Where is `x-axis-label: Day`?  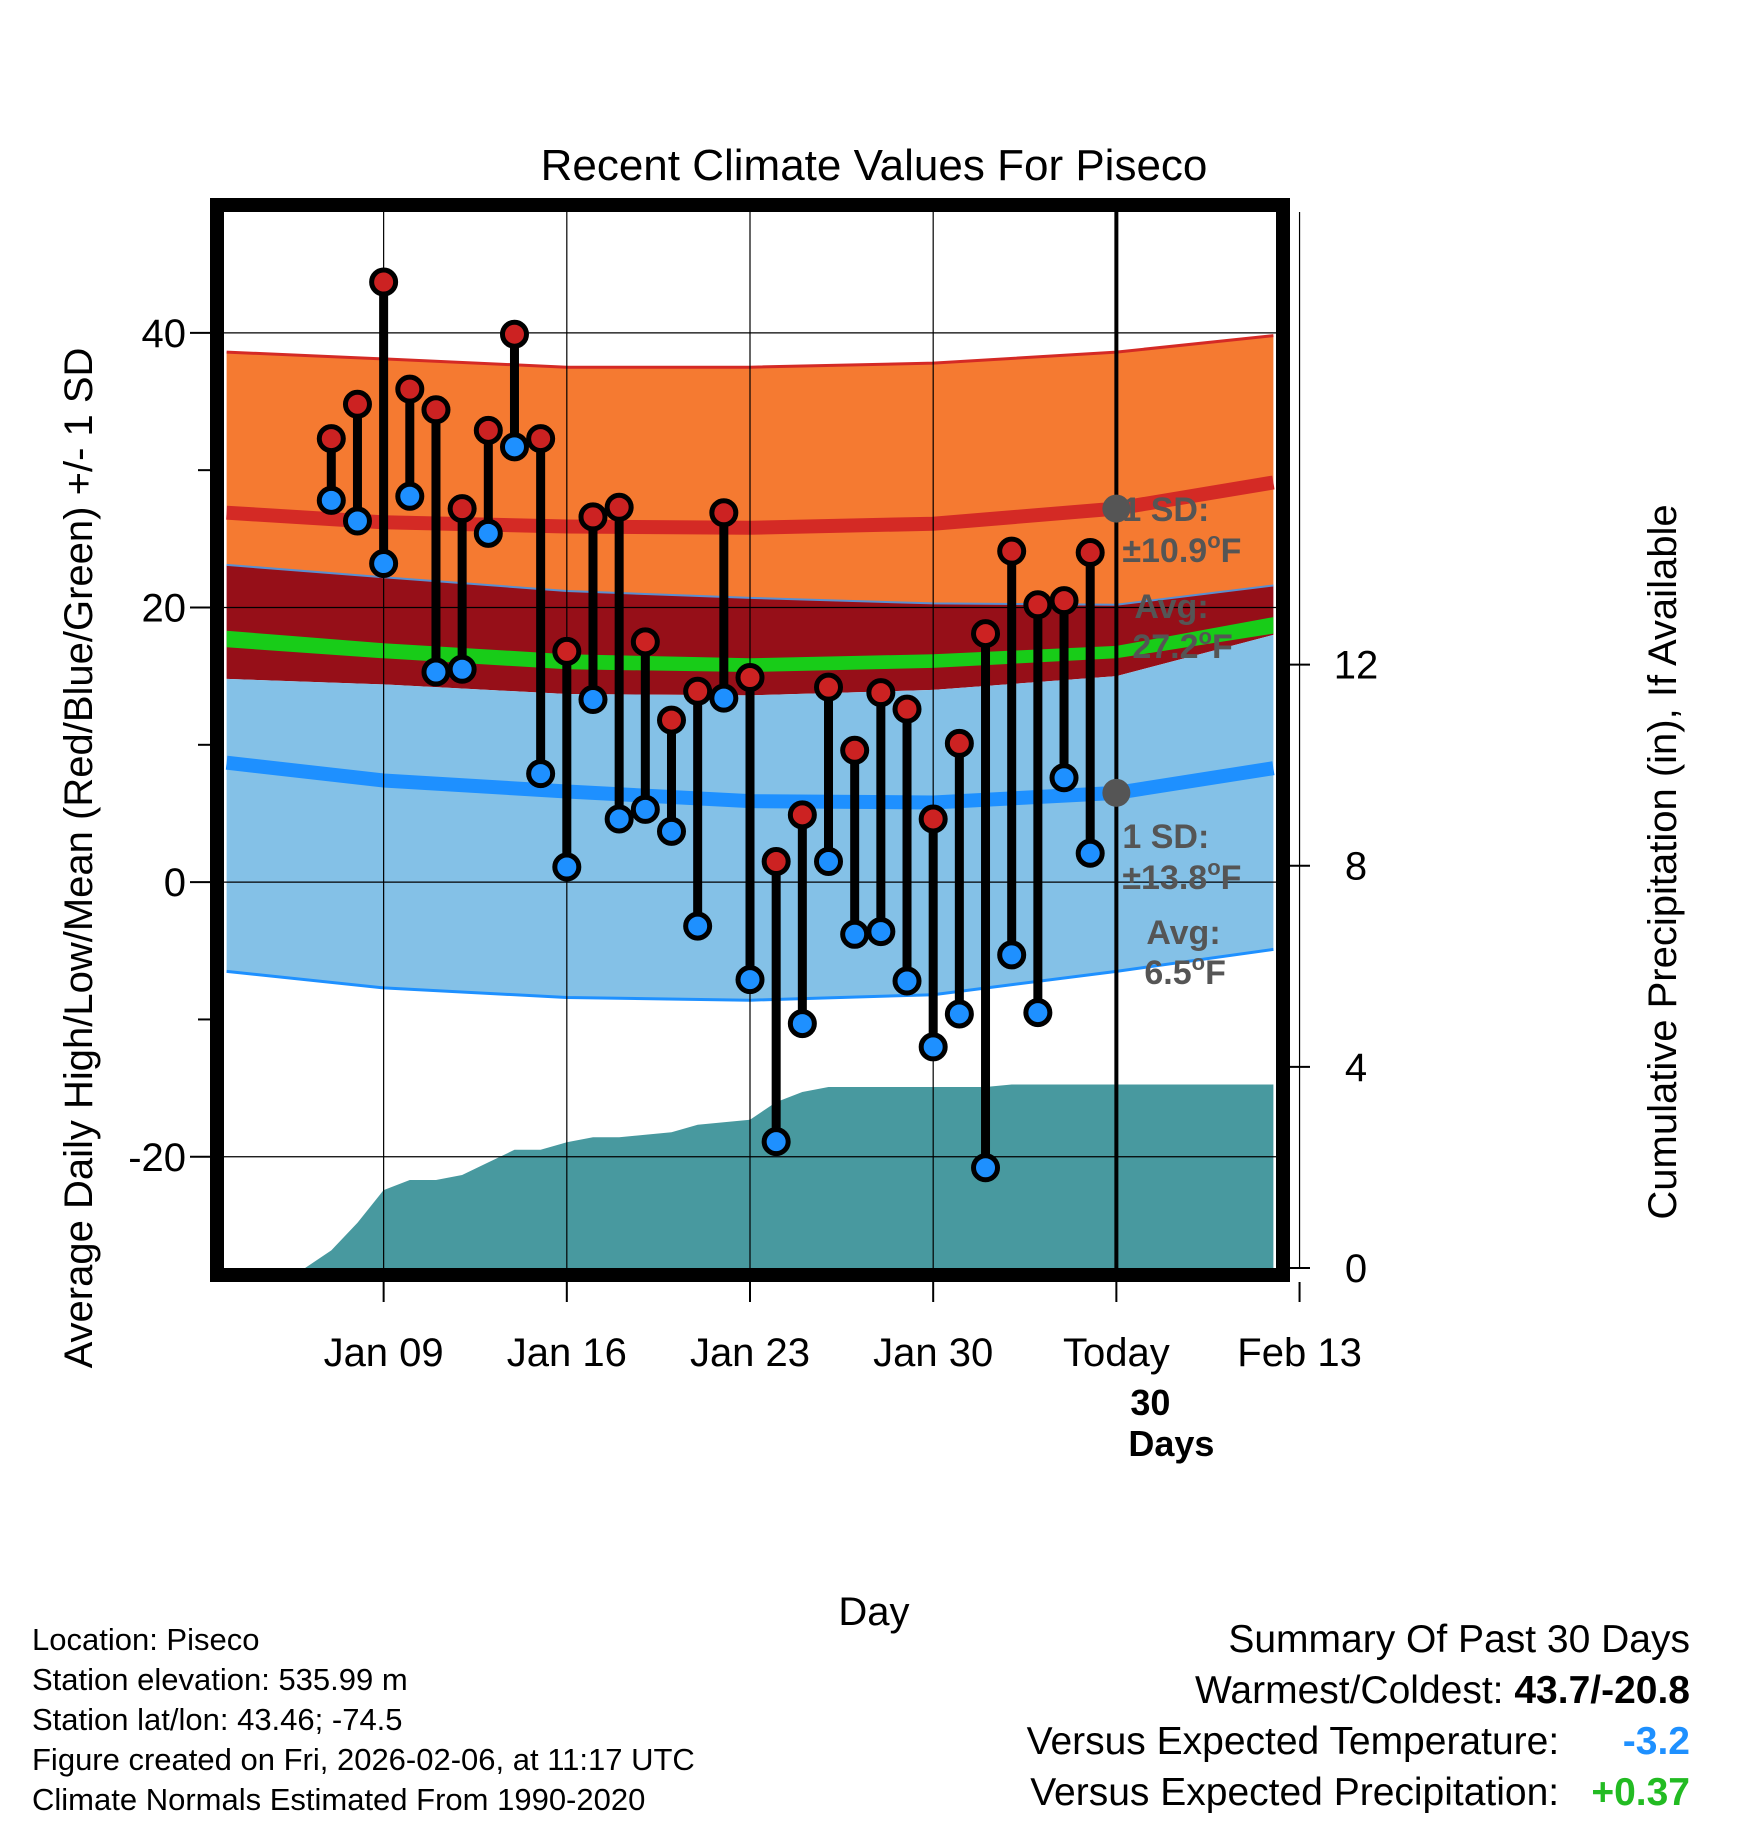 x-axis-label: Day is located at coordinates (873, 1612).